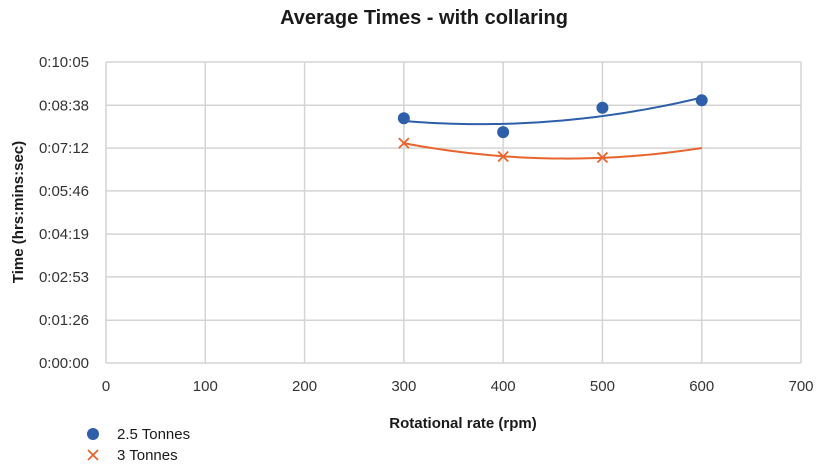  I want to click on y-tick-label: 0:00:00, so click(64, 363).